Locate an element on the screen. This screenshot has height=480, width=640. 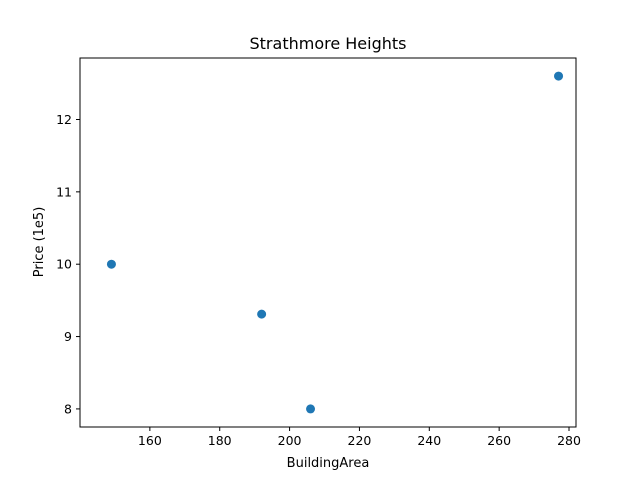
x-axis-label: BuildingArea is located at coordinates (328, 463).